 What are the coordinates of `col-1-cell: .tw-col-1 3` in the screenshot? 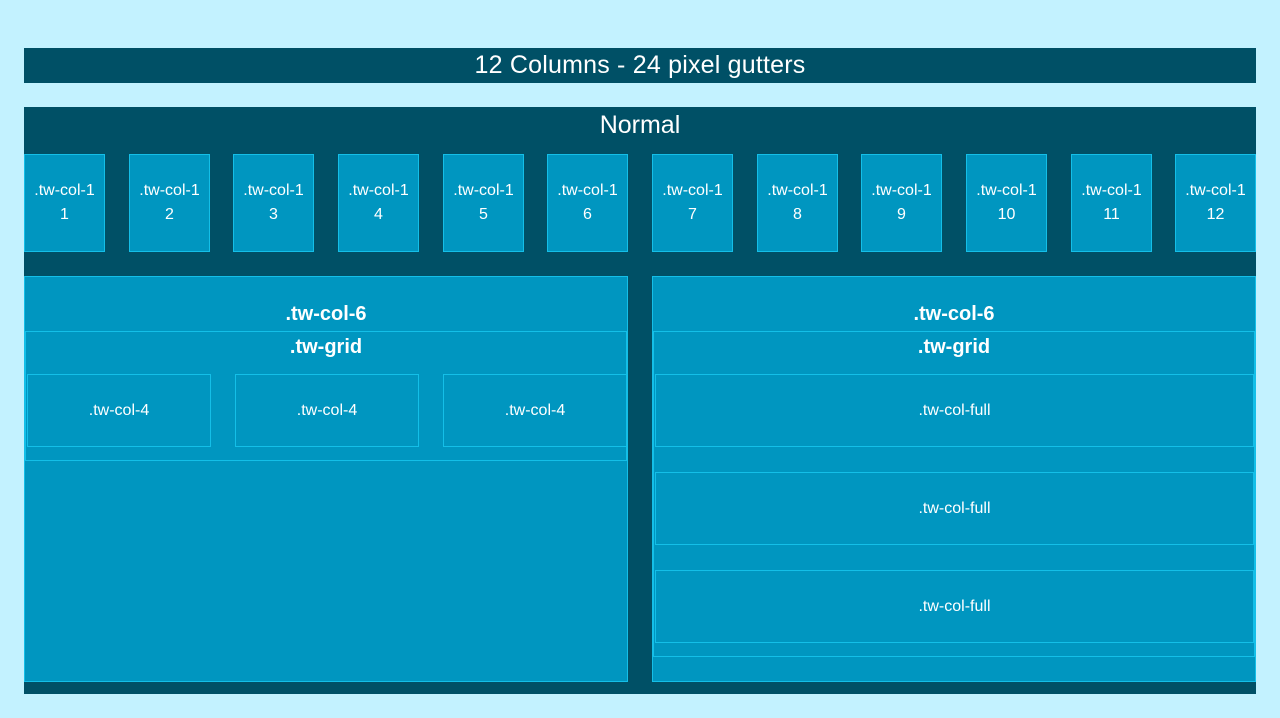 It's located at (273, 203).